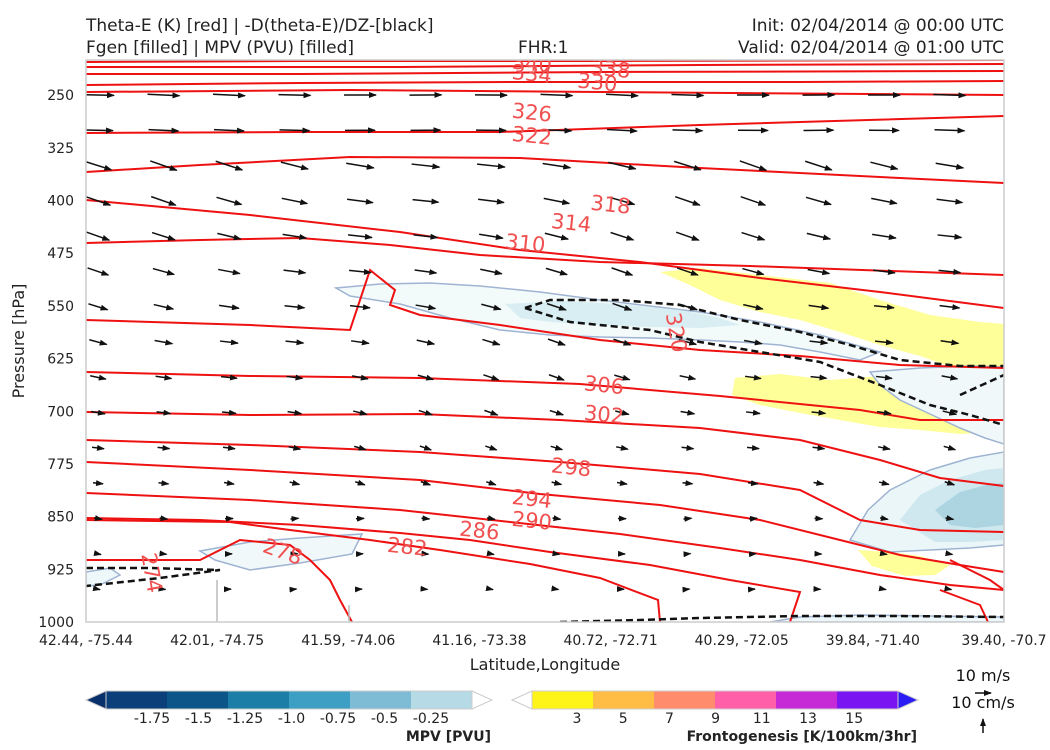 The height and width of the screenshot is (750, 1050). What do you see at coordinates (220, 48) in the screenshot?
I see `title-line-2: Fgen [filled] | MPV (PVU) [filled]` at bounding box center [220, 48].